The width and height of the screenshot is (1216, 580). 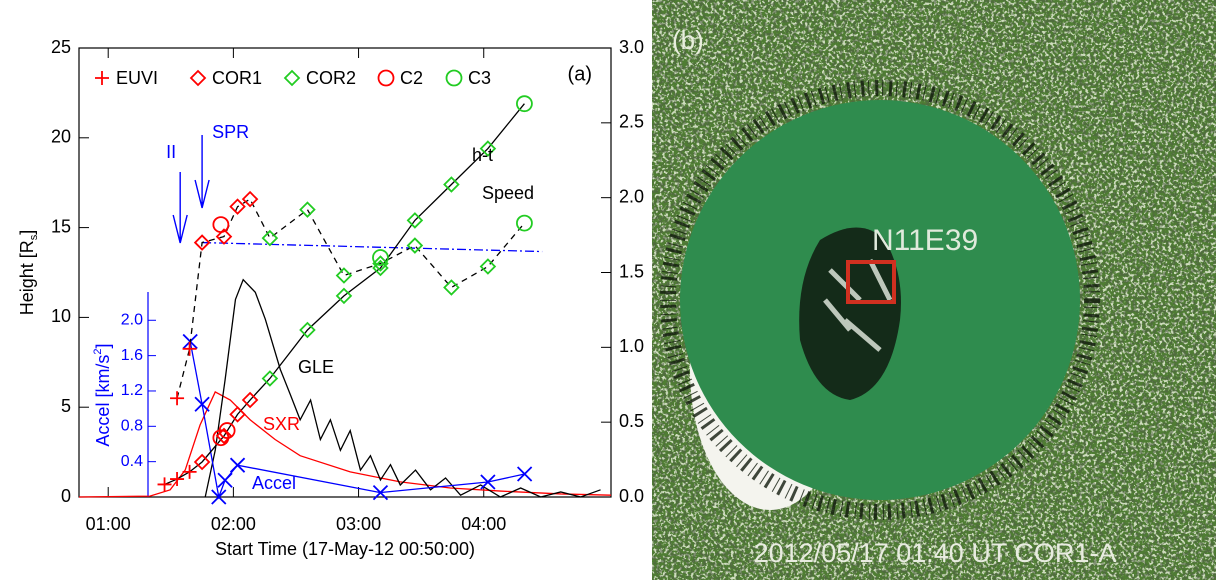 What do you see at coordinates (331, 78) in the screenshot?
I see `legend-label: COR2` at bounding box center [331, 78].